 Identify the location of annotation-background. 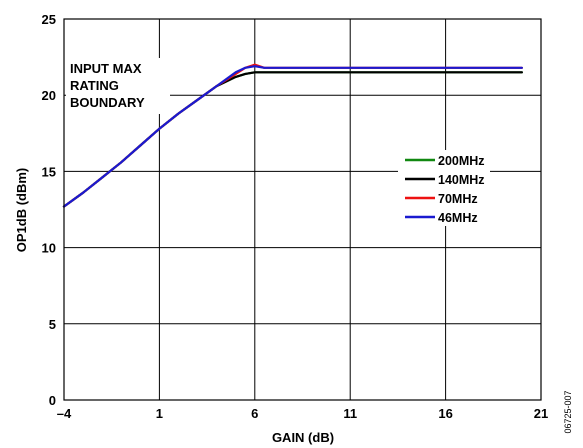
(118, 86).